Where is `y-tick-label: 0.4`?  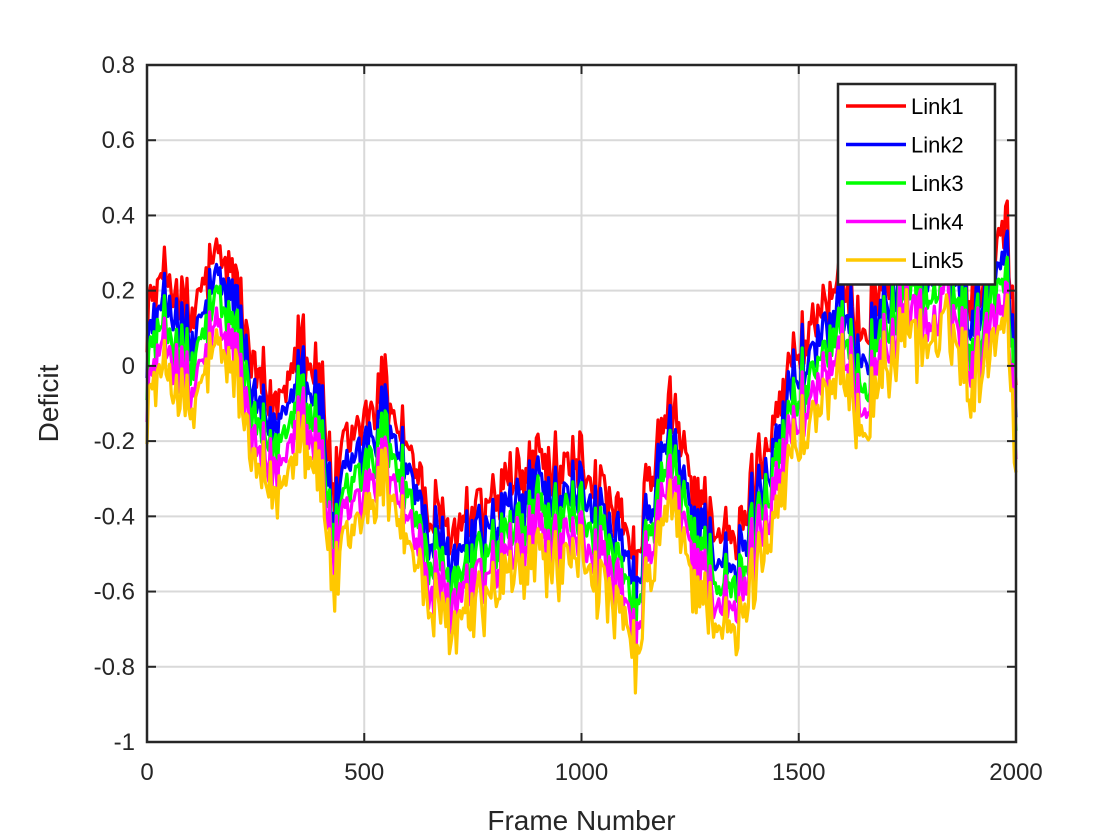 y-tick-label: 0.4 is located at coordinates (118, 215).